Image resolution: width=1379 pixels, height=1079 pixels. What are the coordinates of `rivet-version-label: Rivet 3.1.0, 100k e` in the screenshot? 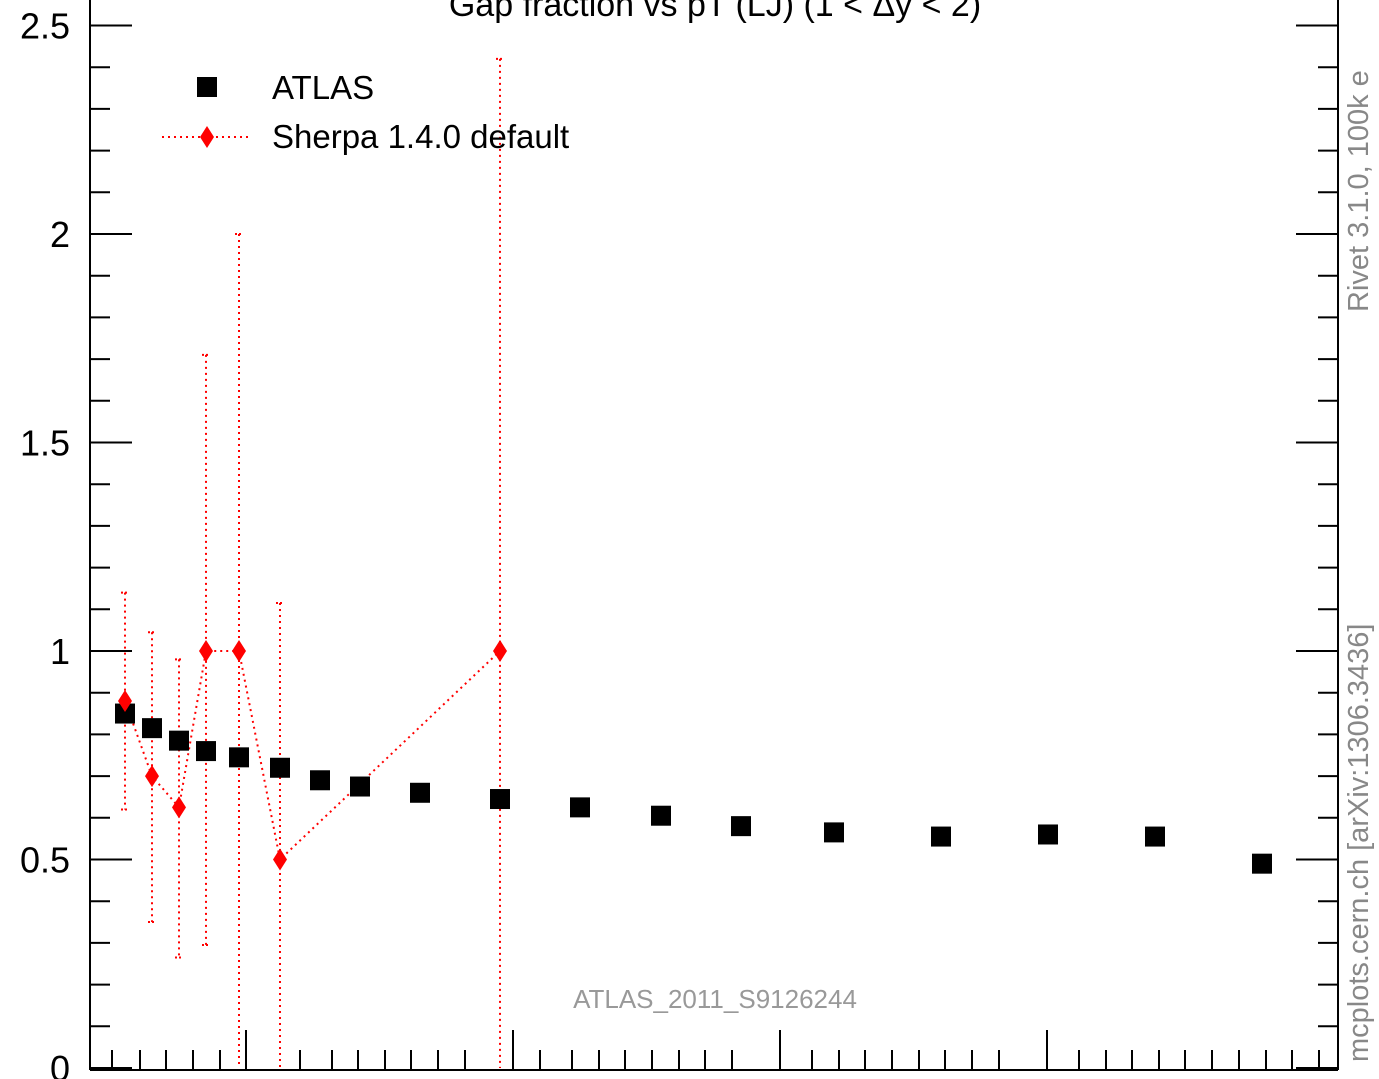 It's located at (1359, 191).